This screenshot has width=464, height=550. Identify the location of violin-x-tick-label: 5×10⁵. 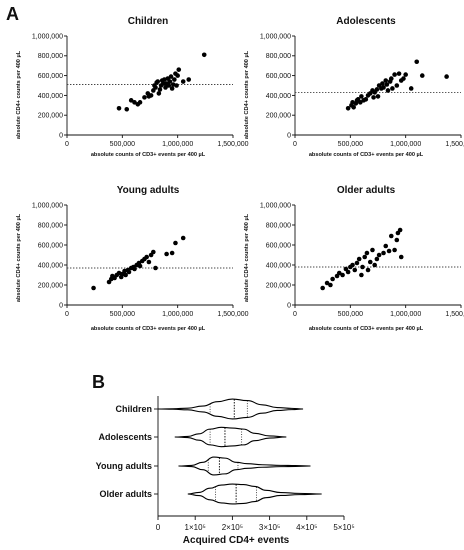
(343, 527).